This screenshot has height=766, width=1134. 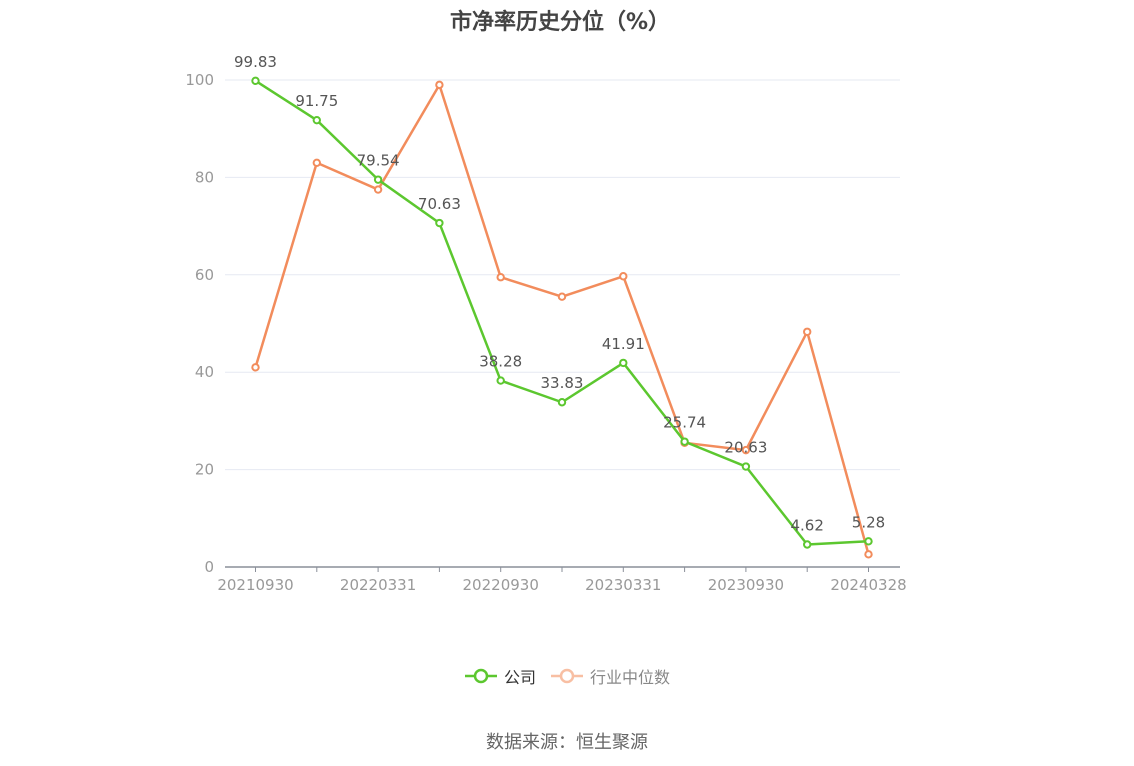 What do you see at coordinates (255, 62) in the screenshot?
I see `data-label: 99.83` at bounding box center [255, 62].